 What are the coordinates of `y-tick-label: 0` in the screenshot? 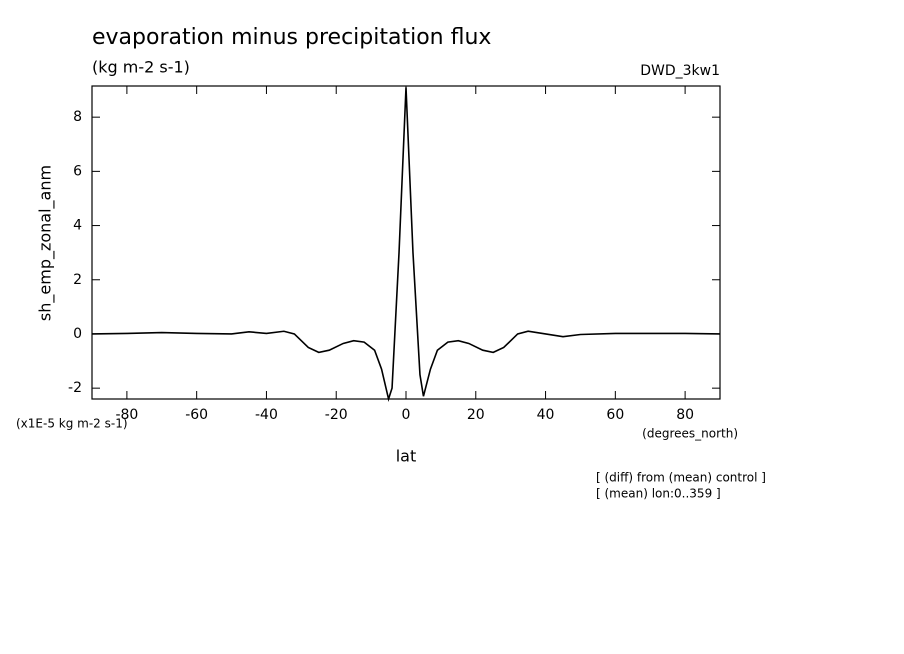 It's located at (77, 334).